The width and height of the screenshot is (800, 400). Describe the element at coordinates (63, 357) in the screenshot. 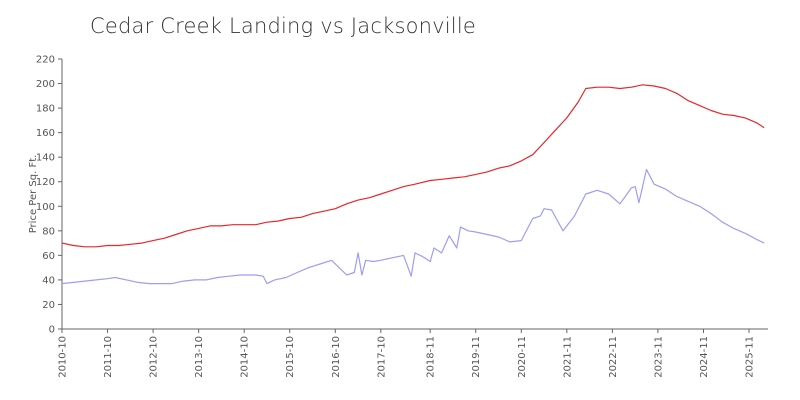

I see `x-tick-label: 2010-10` at that location.